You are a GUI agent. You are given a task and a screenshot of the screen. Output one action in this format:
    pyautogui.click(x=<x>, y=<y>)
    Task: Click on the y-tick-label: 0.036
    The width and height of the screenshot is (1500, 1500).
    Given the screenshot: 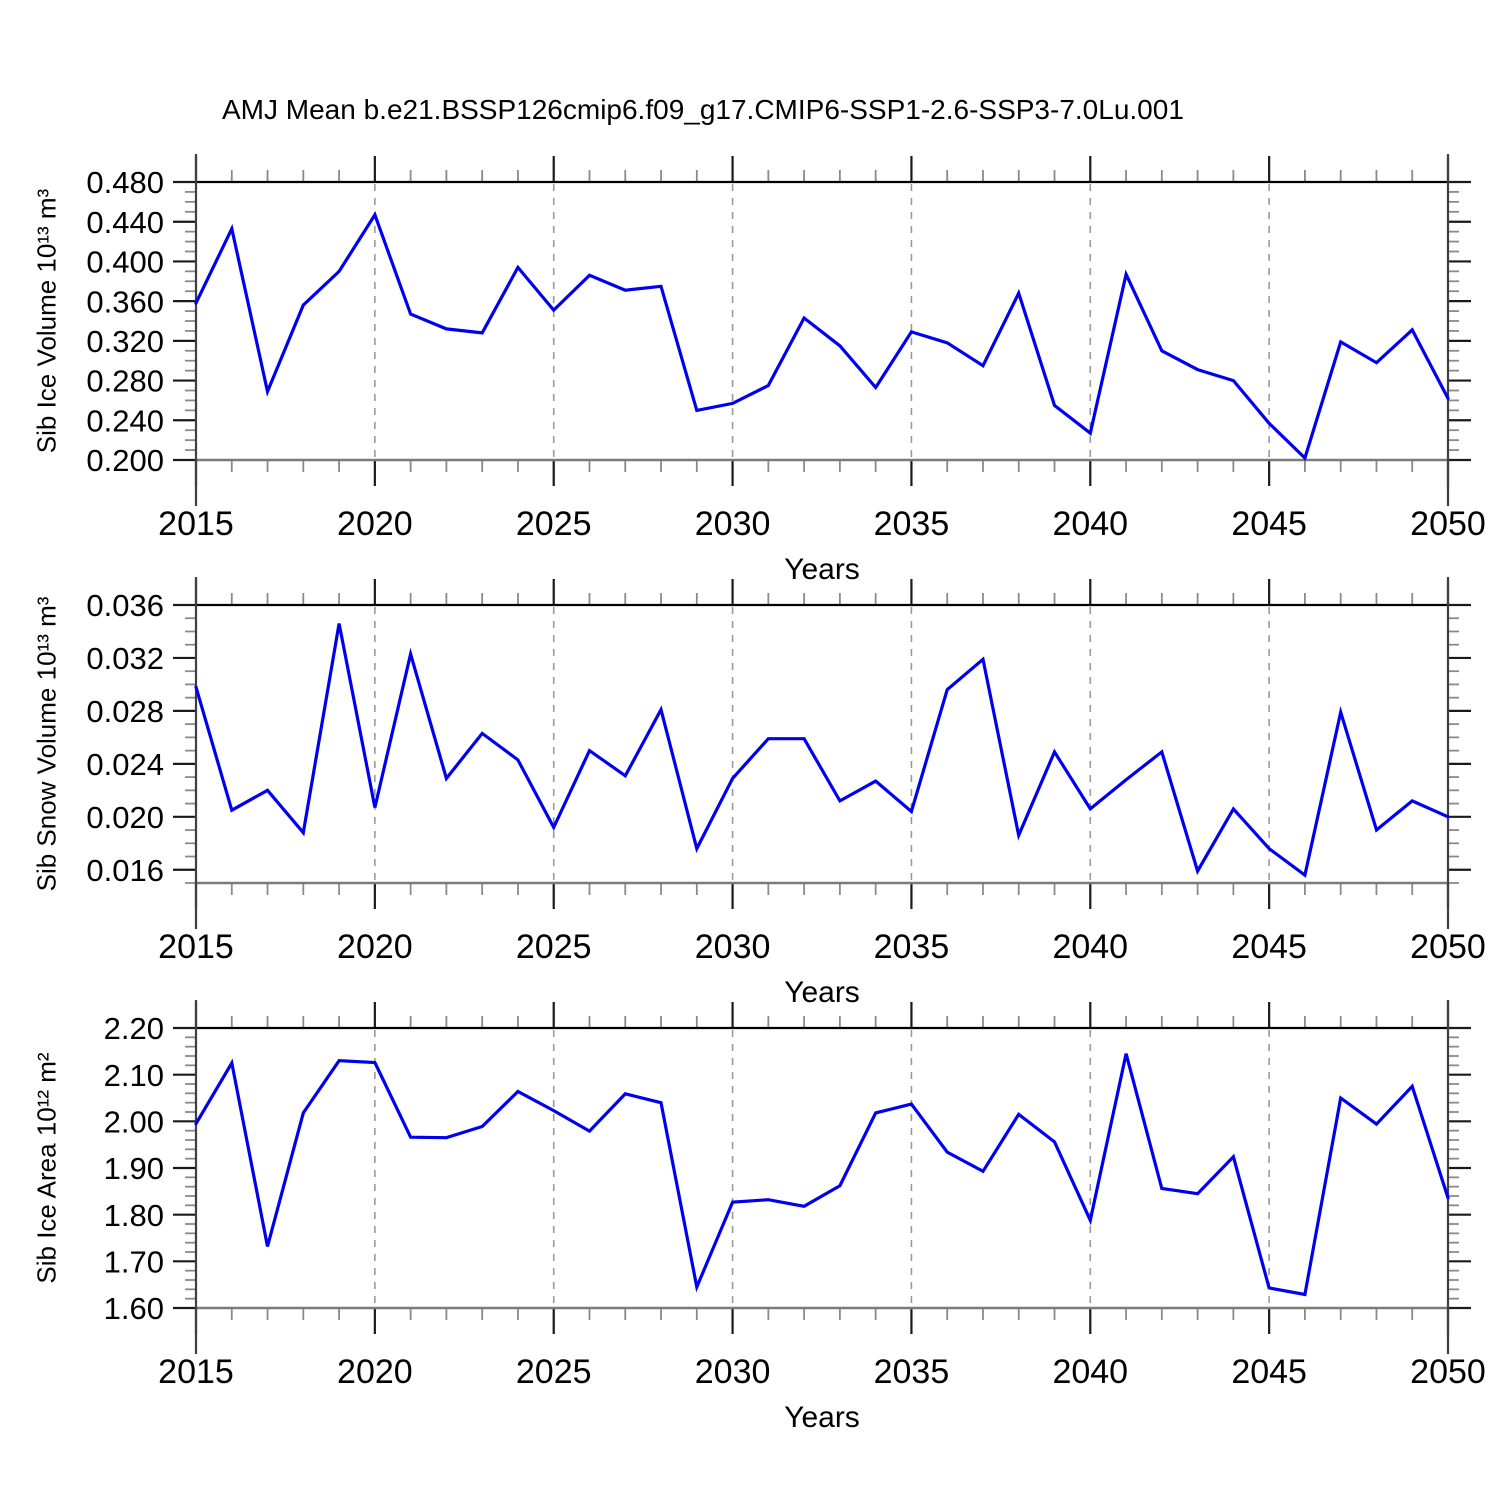 What is the action you would take?
    pyautogui.click(x=125, y=605)
    